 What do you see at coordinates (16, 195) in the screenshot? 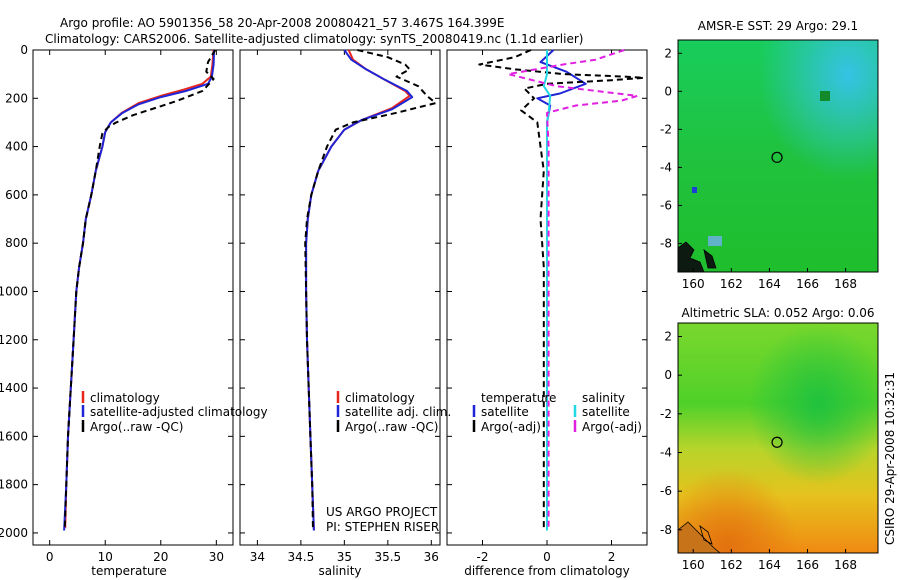
I see `y-tick-label: 600` at bounding box center [16, 195].